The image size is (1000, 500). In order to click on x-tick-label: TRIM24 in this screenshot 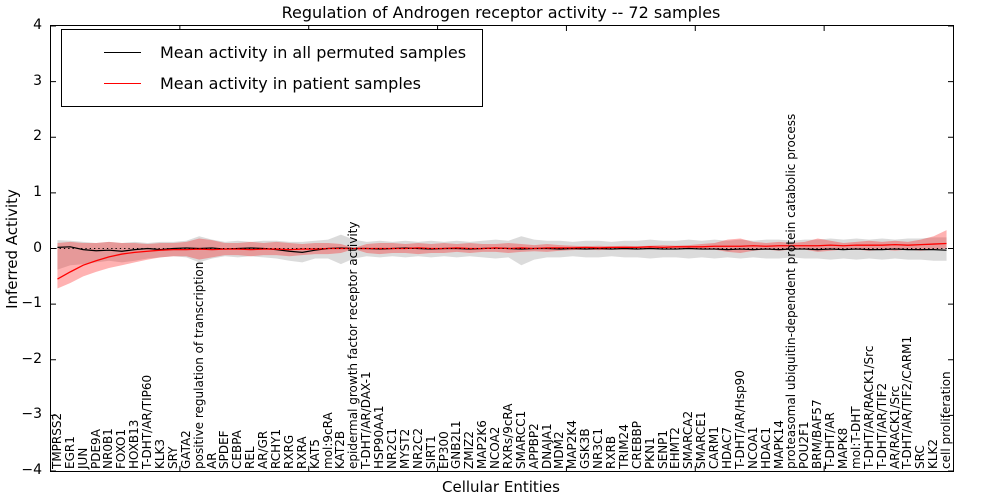, I will do `click(623, 446)`.